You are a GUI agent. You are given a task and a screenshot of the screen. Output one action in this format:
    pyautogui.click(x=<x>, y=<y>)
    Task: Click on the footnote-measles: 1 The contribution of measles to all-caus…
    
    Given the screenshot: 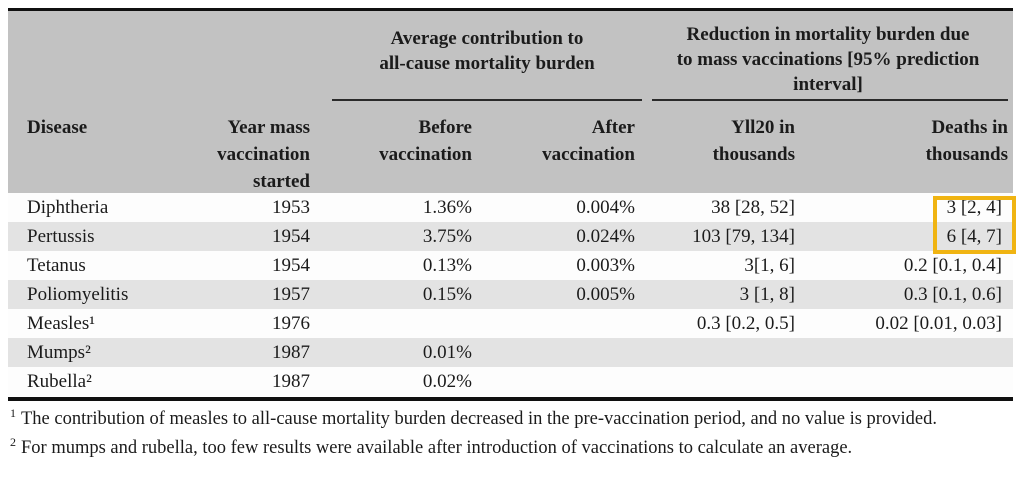 What is the action you would take?
    pyautogui.click(x=514, y=419)
    